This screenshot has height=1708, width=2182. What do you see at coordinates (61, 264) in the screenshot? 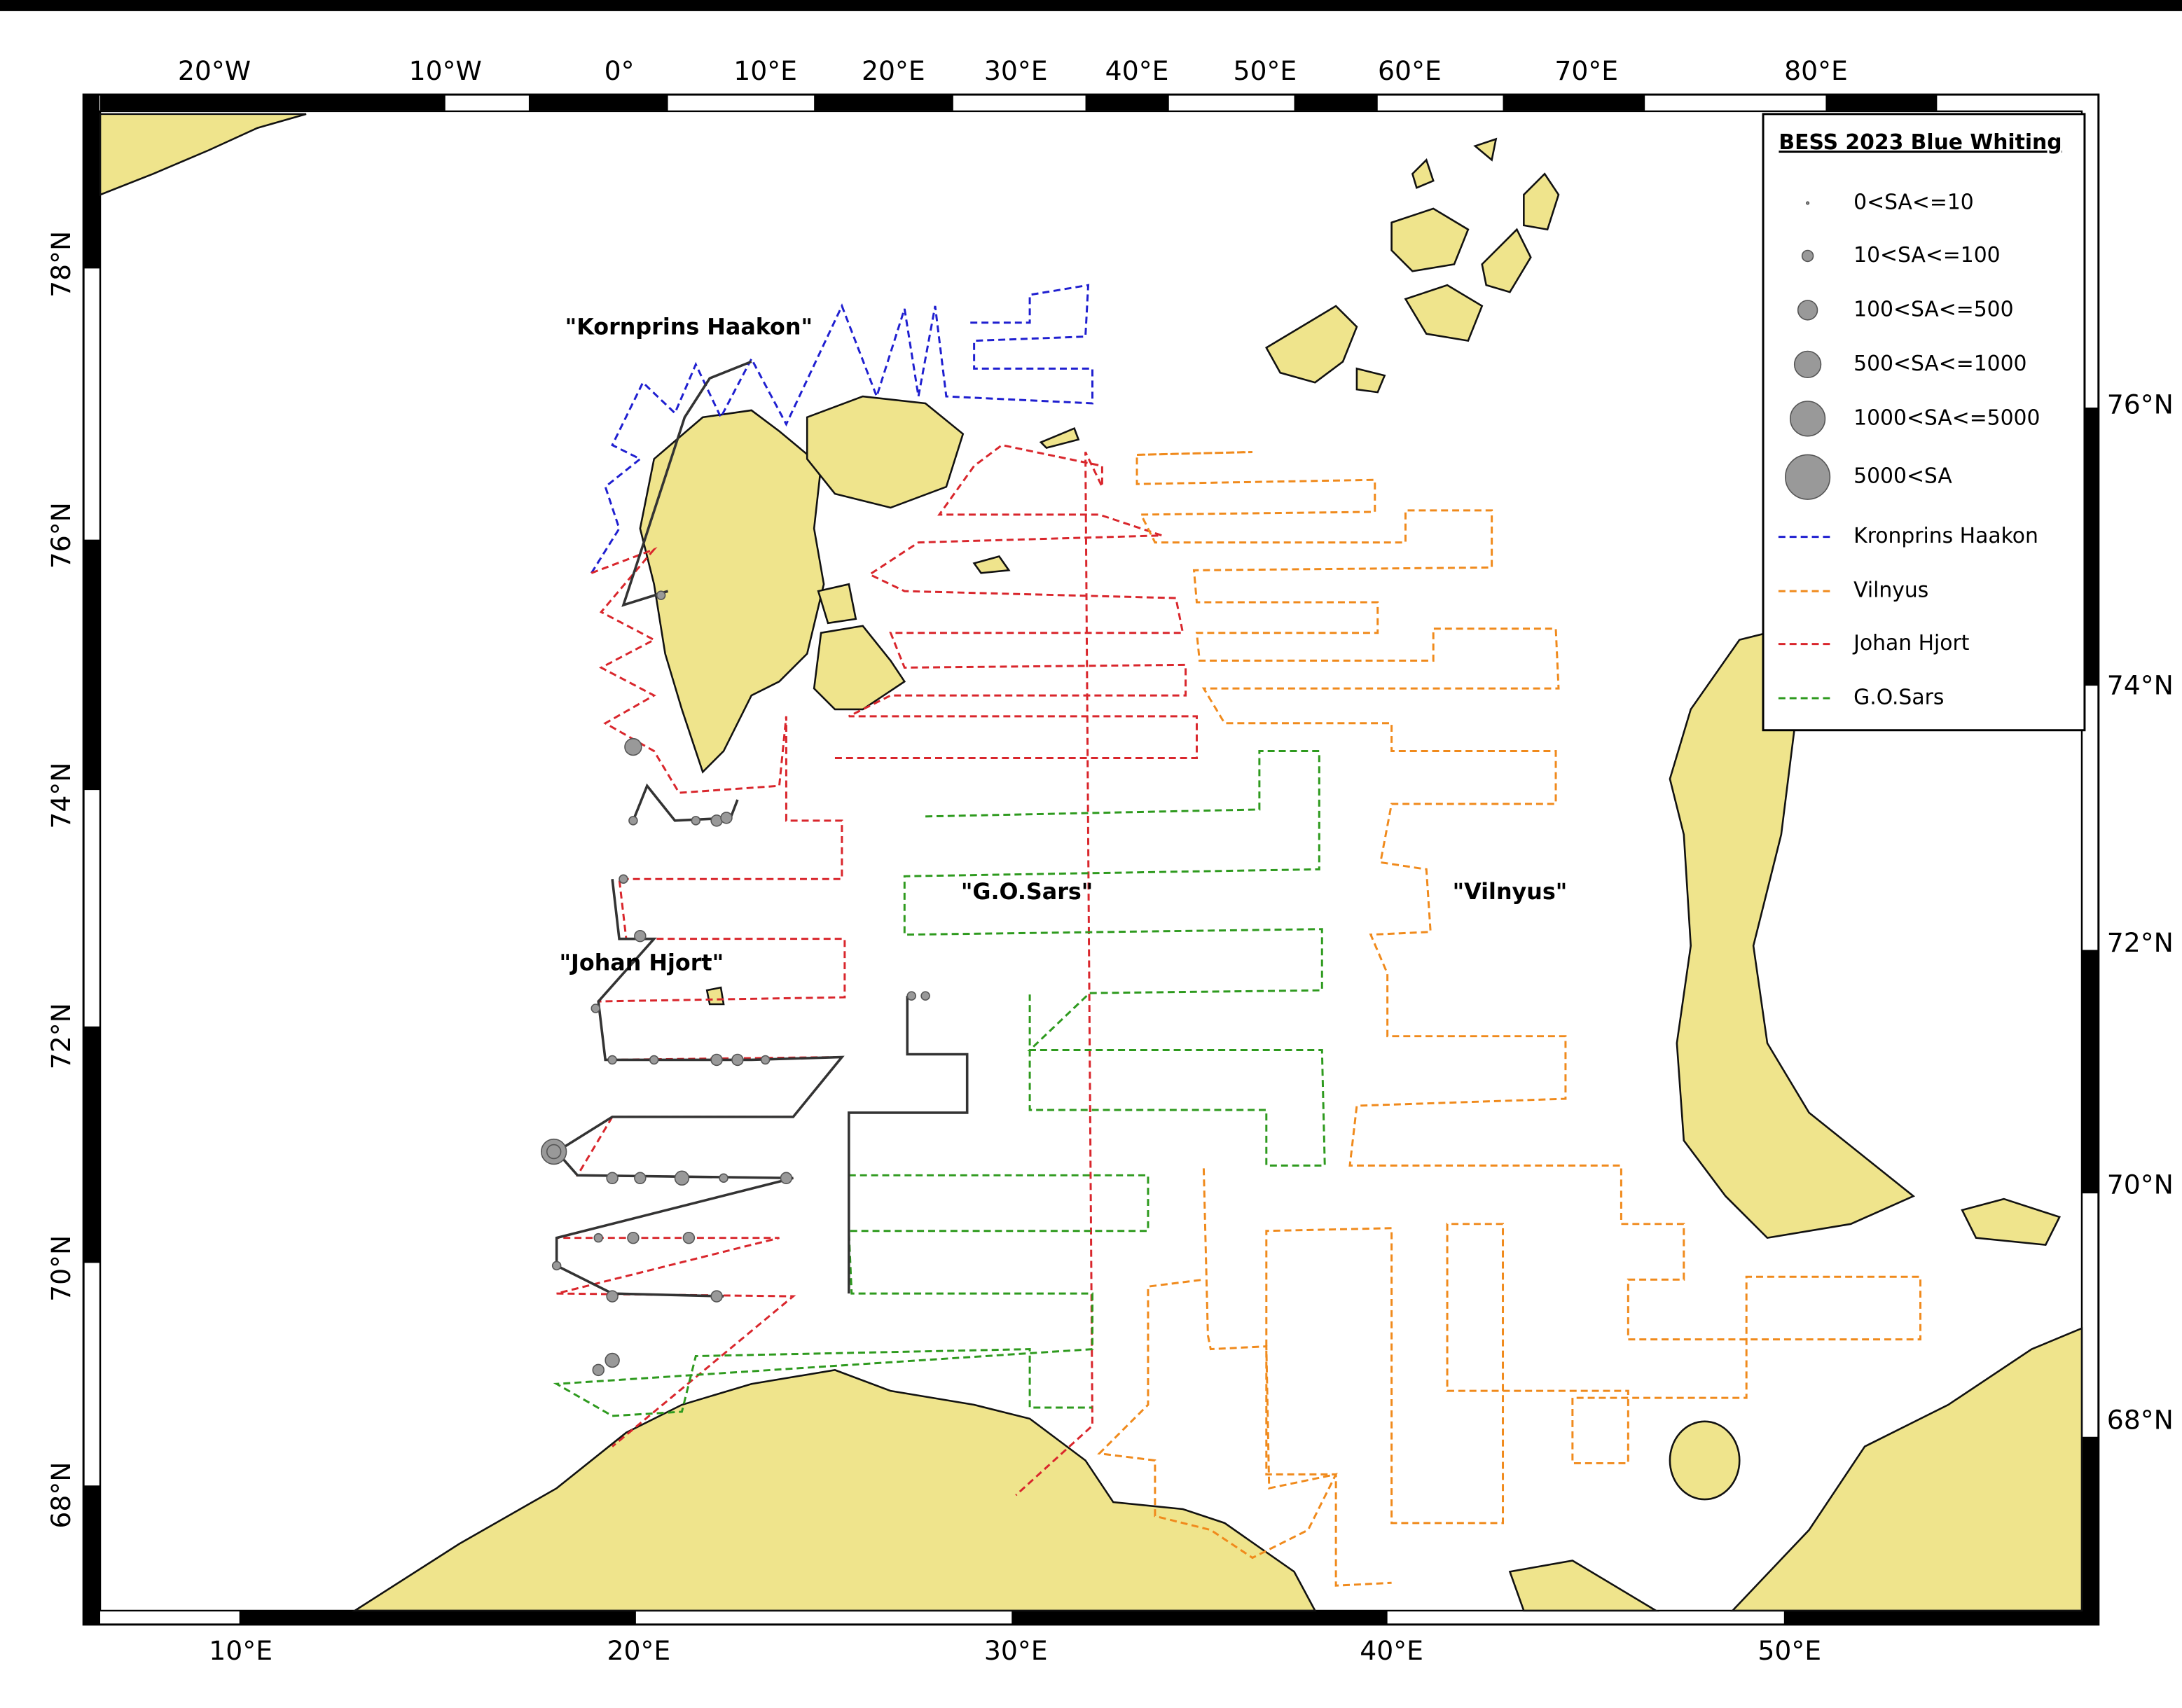
I see `lat-label: 78°N` at bounding box center [61, 264].